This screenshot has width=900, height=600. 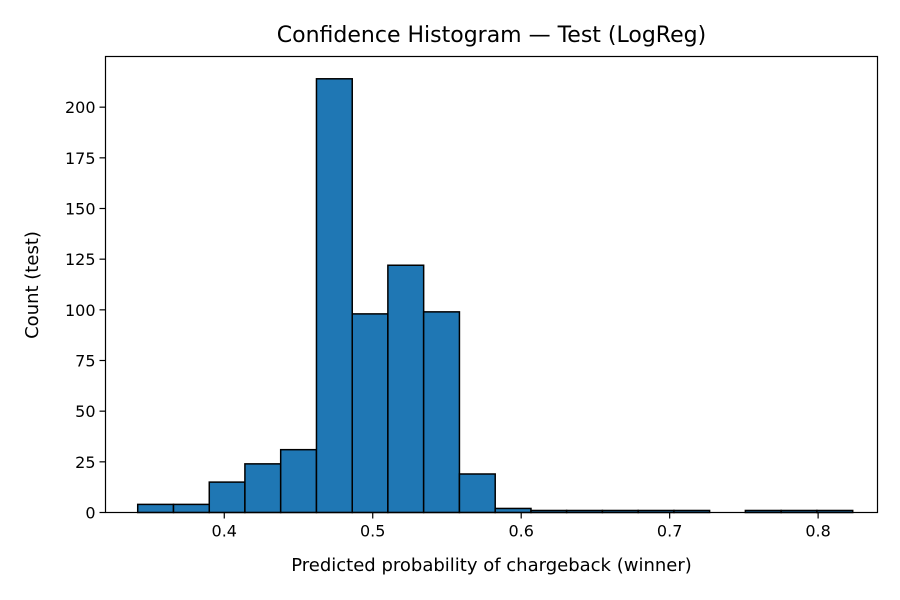 I want to click on y-axis-ticks: 0 25 50 75 100 125 150 175 200, so click(x=85, y=310).